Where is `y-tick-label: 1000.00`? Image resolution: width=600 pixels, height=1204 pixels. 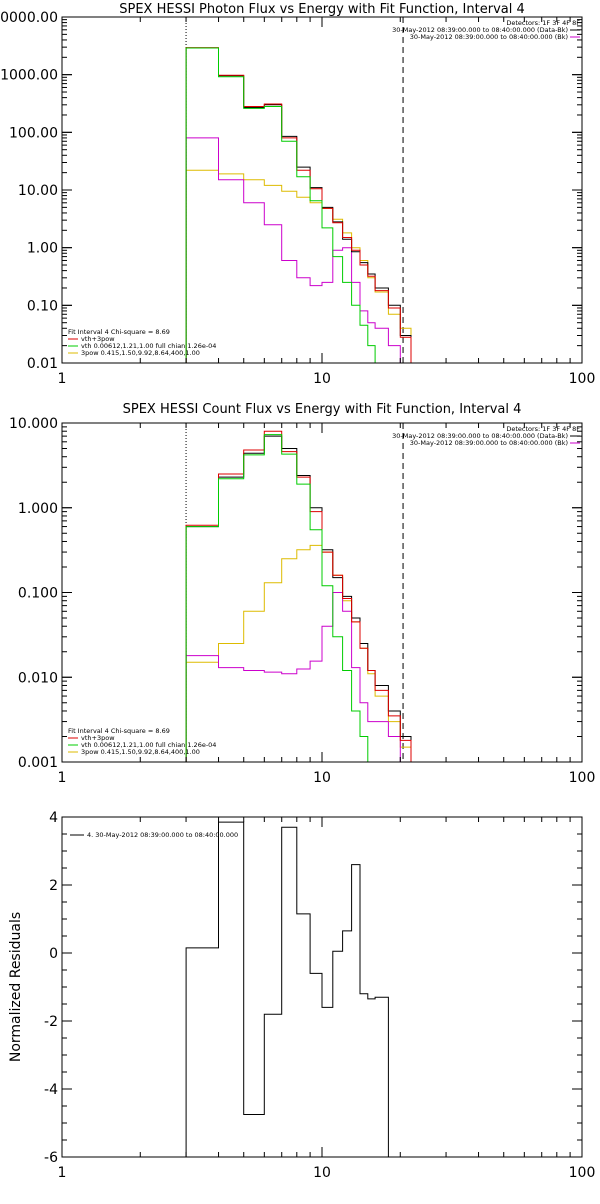
y-tick-label: 1000.00 is located at coordinates (29, 76).